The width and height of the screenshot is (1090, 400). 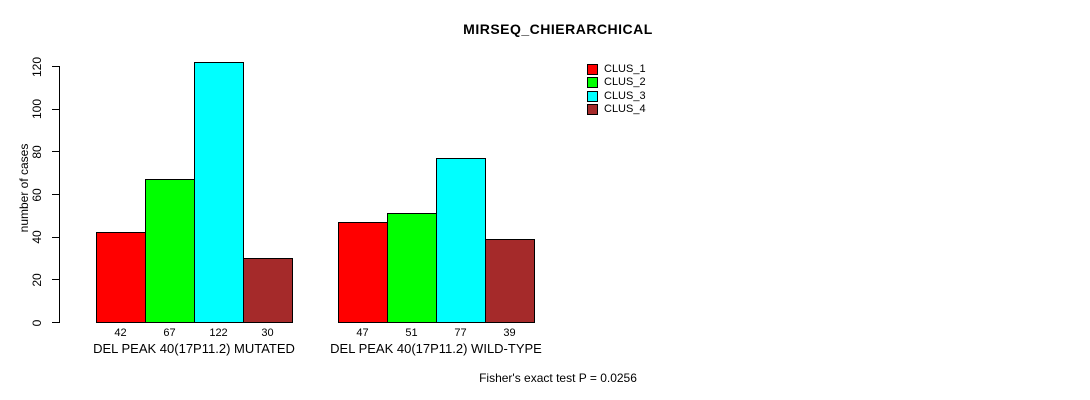 I want to click on bar-value-label: 122, so click(x=218, y=333).